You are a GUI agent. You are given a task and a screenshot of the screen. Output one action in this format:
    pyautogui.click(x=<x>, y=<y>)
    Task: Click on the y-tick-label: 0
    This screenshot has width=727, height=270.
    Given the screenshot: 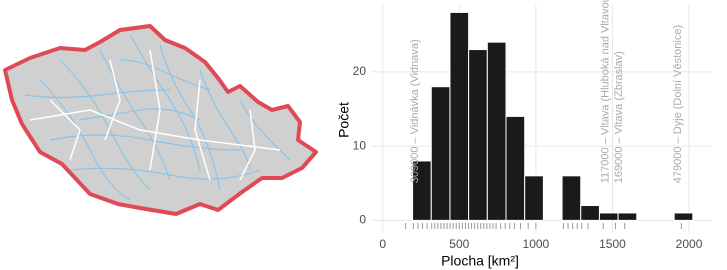 What is the action you would take?
    pyautogui.click(x=362, y=220)
    